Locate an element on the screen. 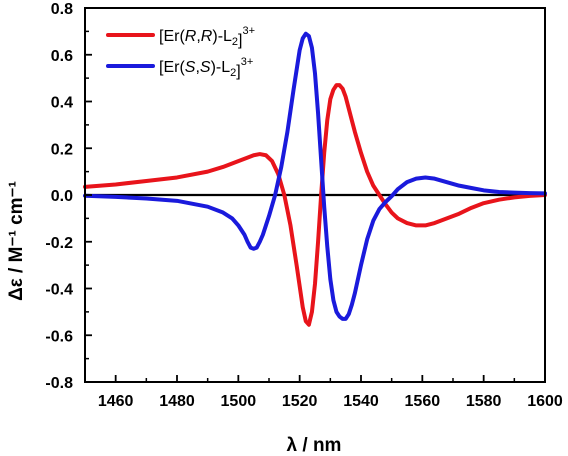  x-axis-label: λ / nm is located at coordinates (314, 445).